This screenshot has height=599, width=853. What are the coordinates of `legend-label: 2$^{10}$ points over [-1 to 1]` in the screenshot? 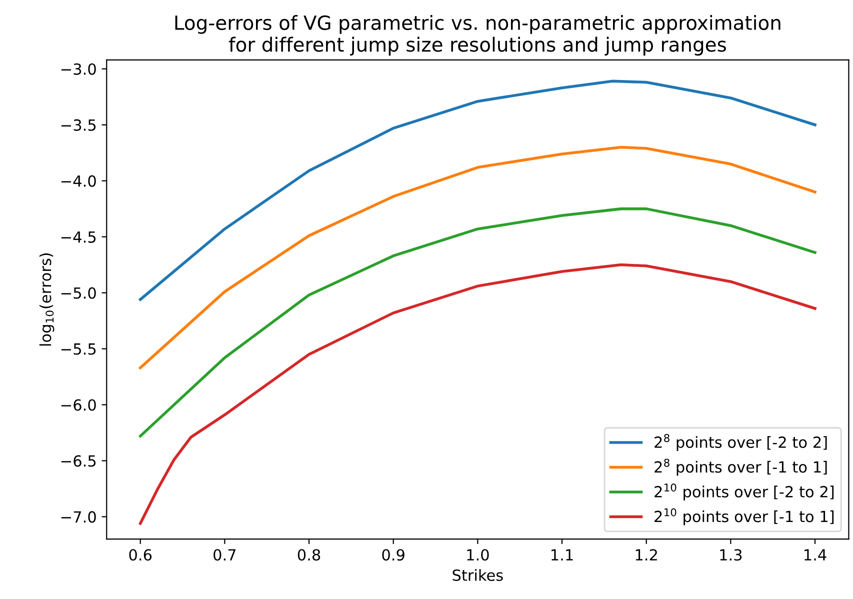 It's located at (744, 517).